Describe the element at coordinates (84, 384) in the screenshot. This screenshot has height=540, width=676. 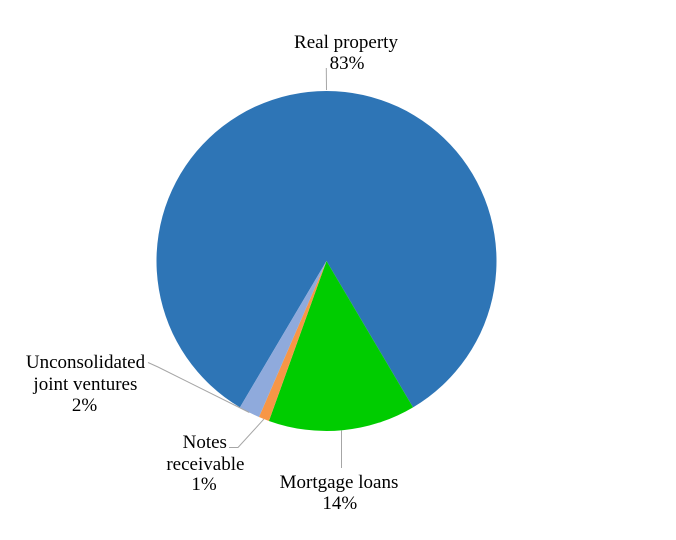
I see `svg-text: joint ventures` at that location.